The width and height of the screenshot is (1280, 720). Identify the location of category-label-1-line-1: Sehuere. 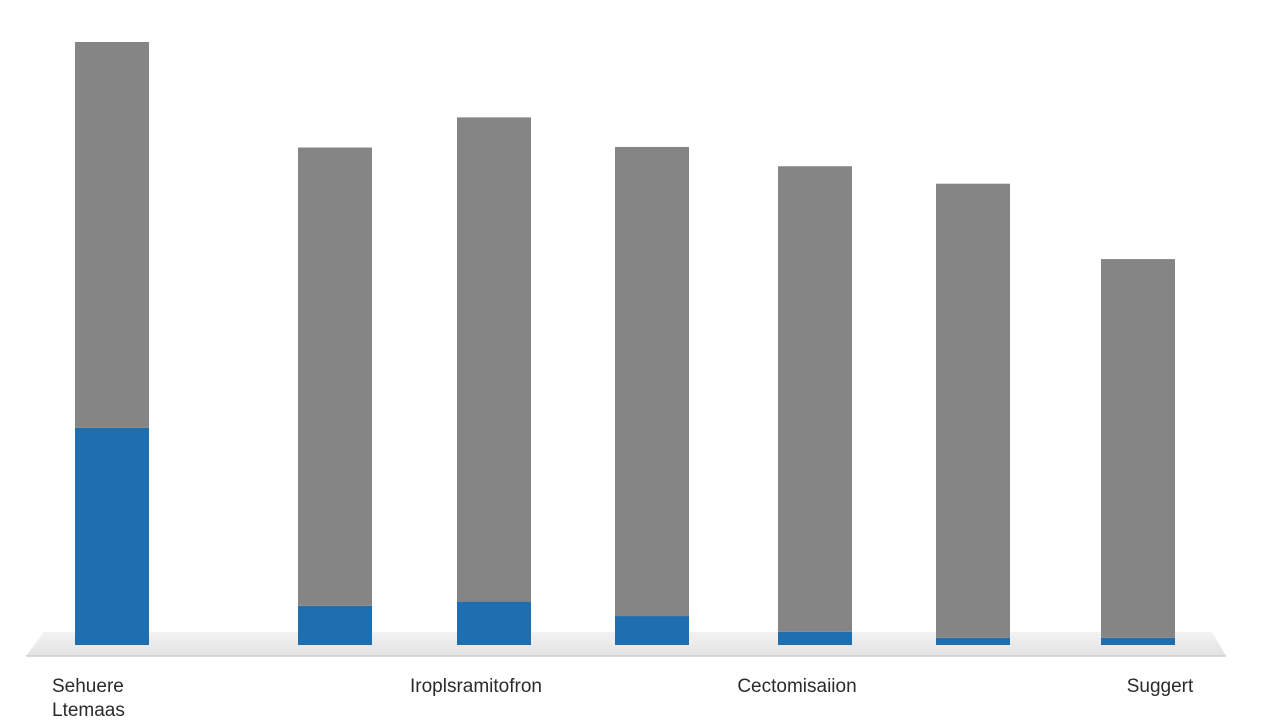
(88, 686).